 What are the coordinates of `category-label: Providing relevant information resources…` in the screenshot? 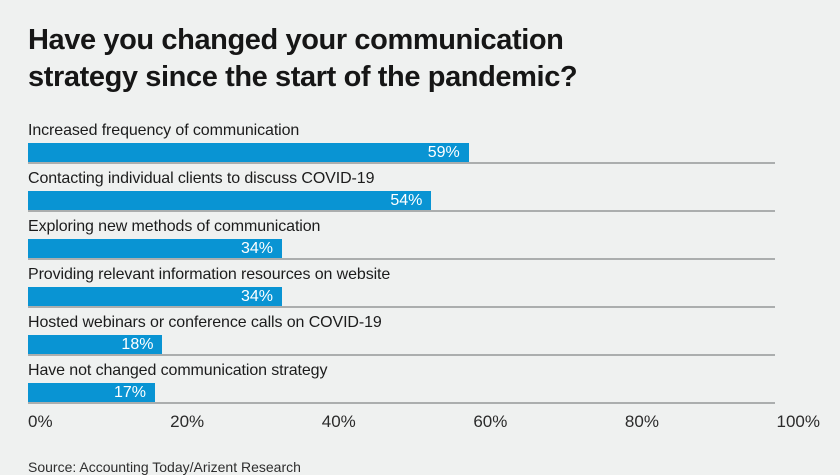 It's located at (209, 274).